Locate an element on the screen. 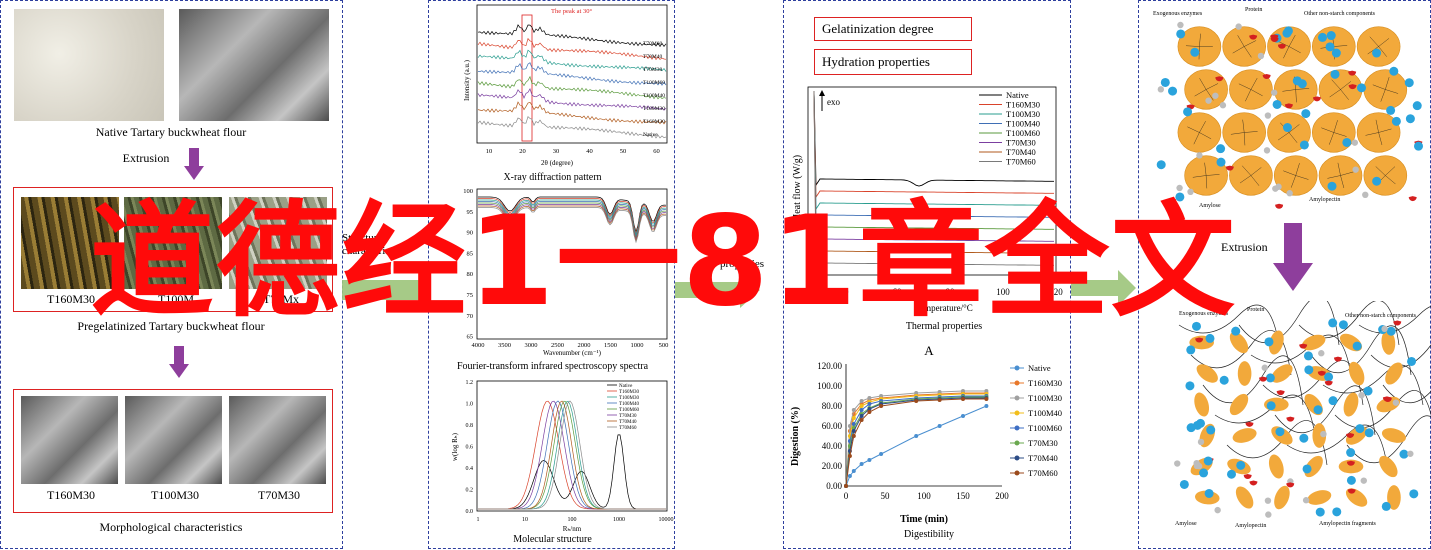  xrd-caption: X-ray diffraction pattern is located at coordinates (552, 177).